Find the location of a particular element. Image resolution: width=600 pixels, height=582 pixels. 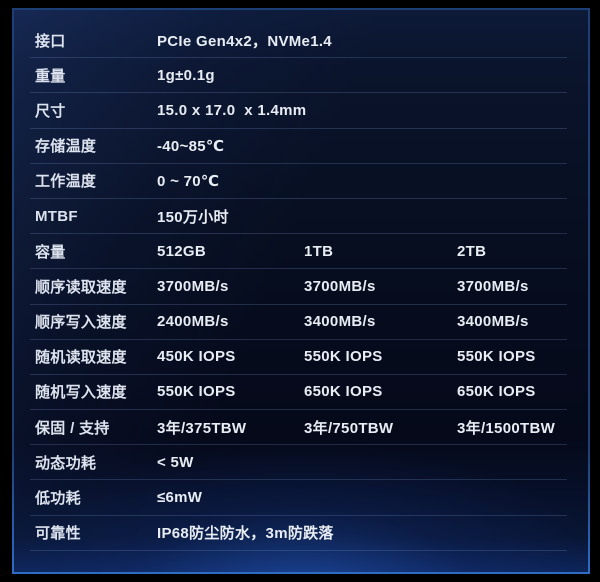

row-value: 512GB is located at coordinates (182, 251).